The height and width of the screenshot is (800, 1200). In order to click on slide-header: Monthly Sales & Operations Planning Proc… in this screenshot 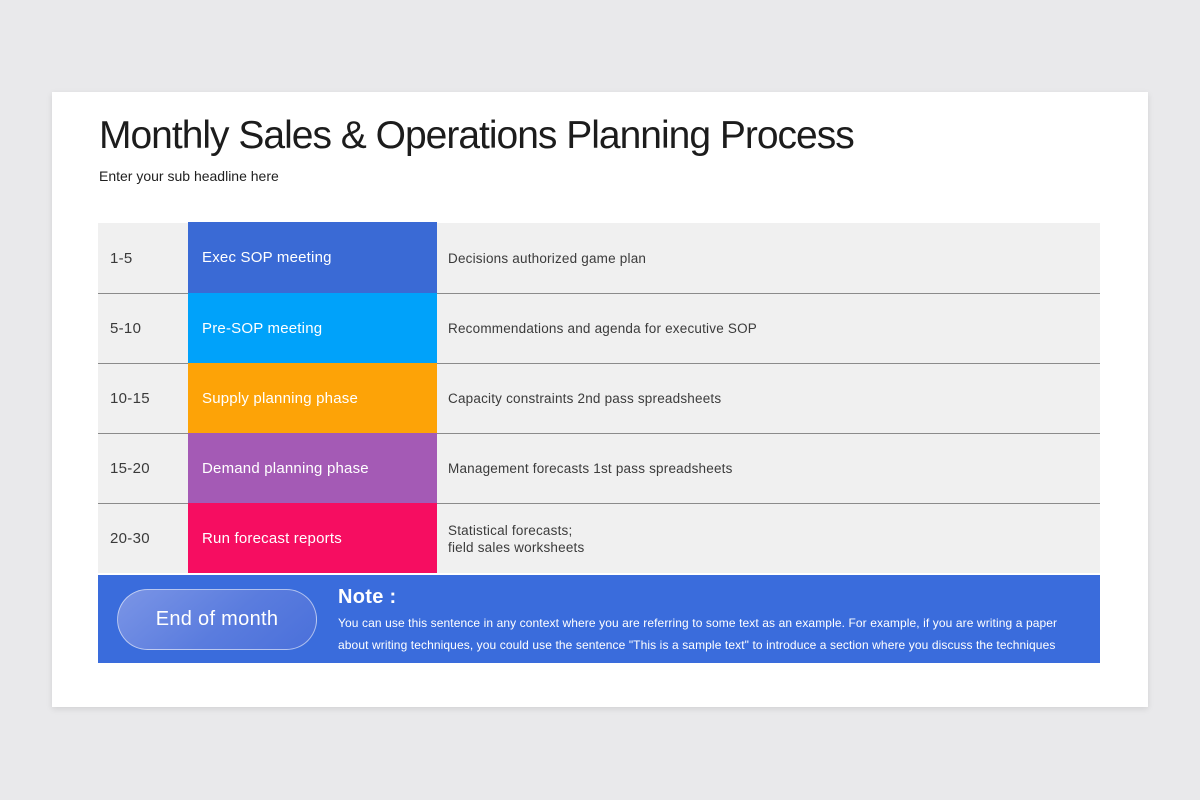, I will do `click(477, 149)`.